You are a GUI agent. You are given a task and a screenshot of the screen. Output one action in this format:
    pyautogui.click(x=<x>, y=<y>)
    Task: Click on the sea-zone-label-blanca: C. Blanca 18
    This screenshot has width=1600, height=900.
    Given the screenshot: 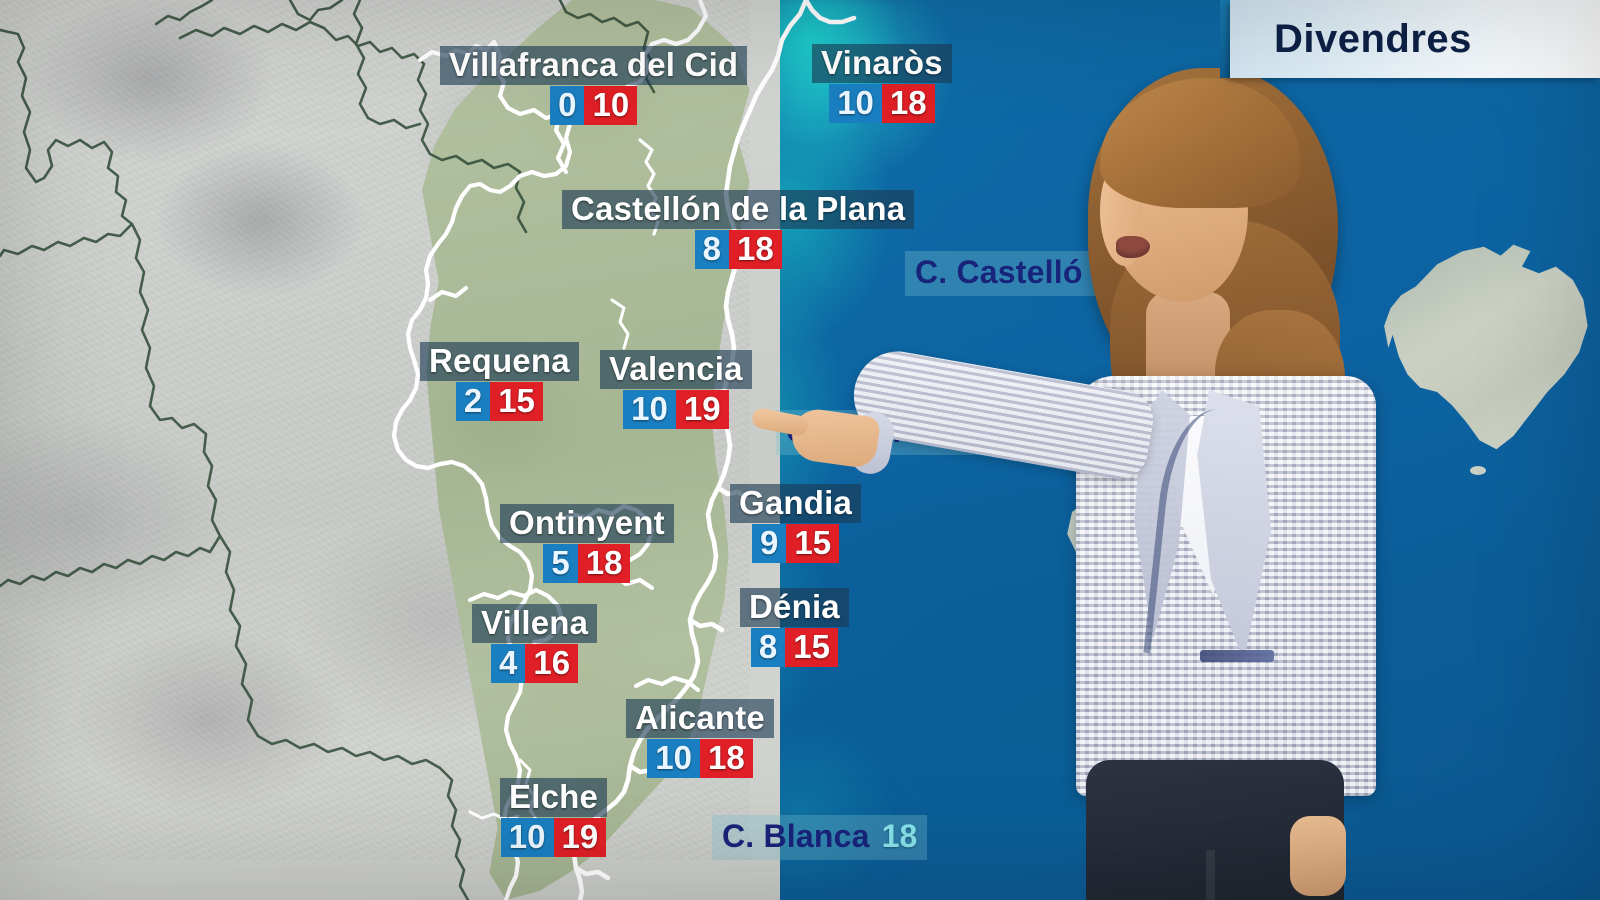 What is the action you would take?
    pyautogui.click(x=820, y=837)
    